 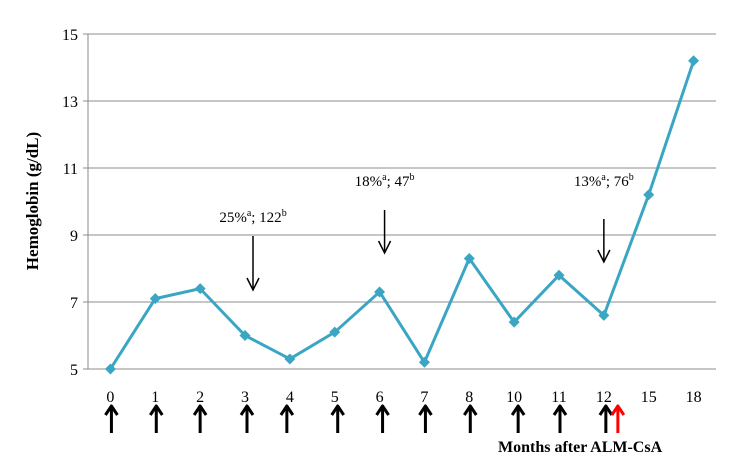 I want to click on y-tick-label: 11, so click(x=70, y=169).